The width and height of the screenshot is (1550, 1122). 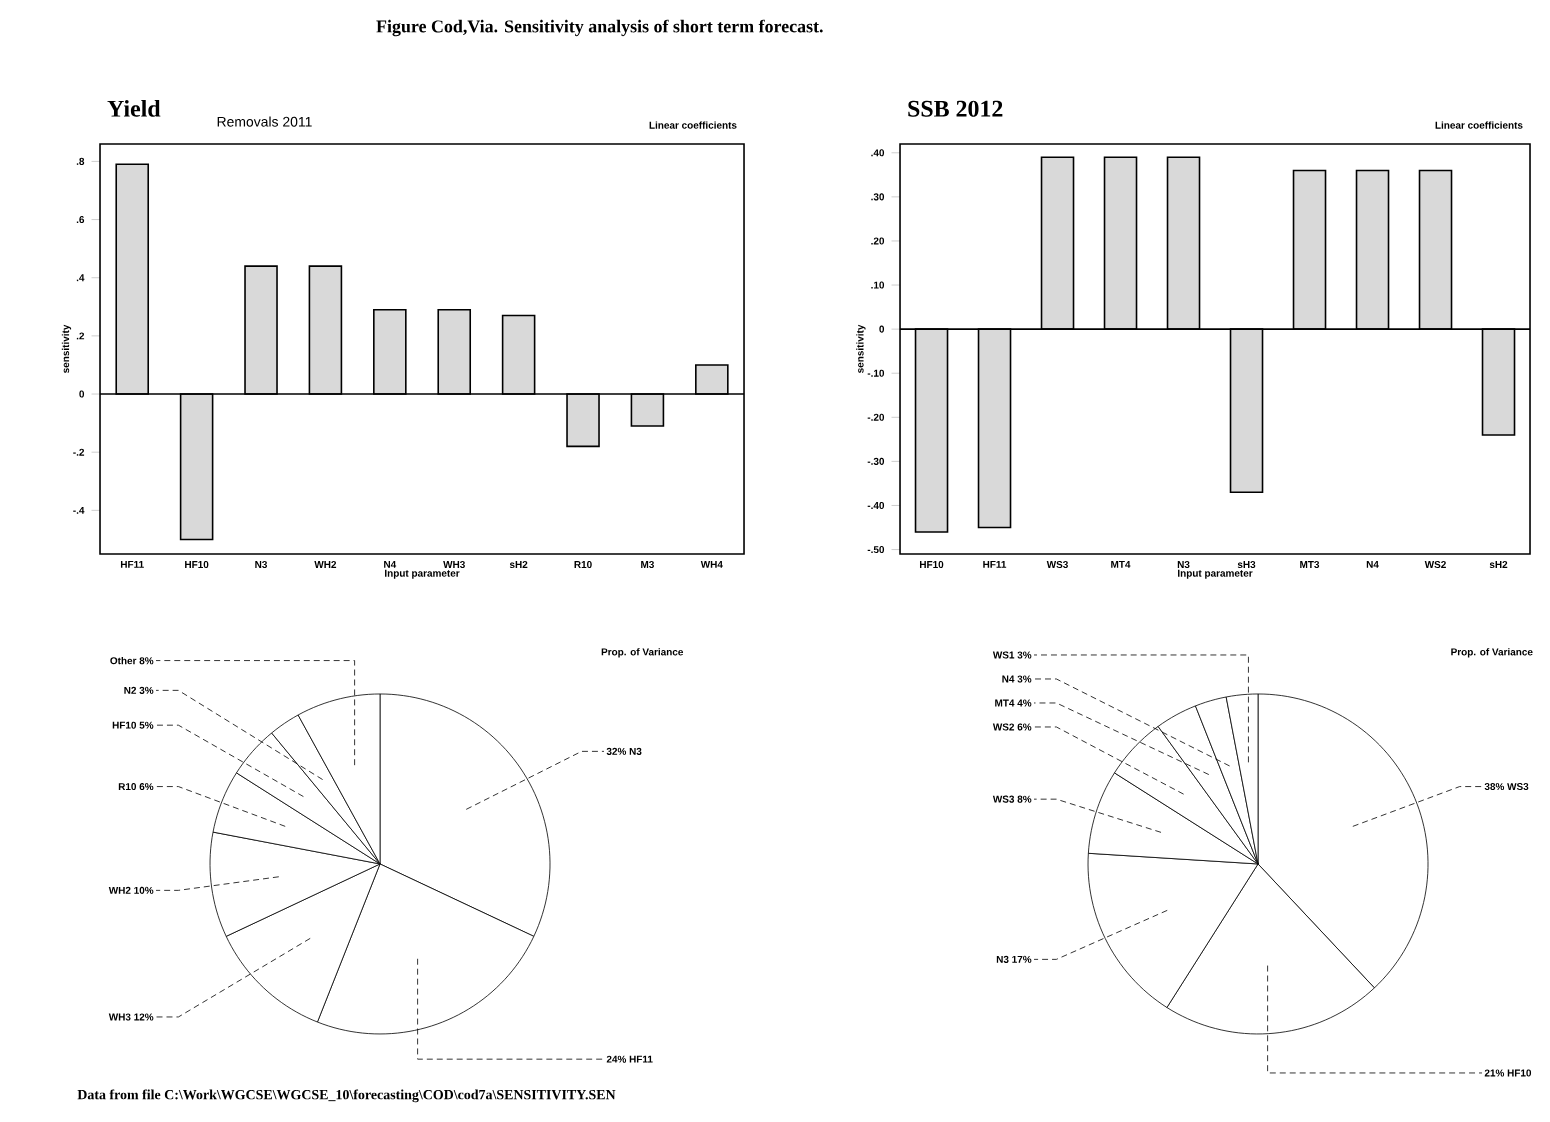 I want to click on chart-title: Yield, so click(x=134, y=108).